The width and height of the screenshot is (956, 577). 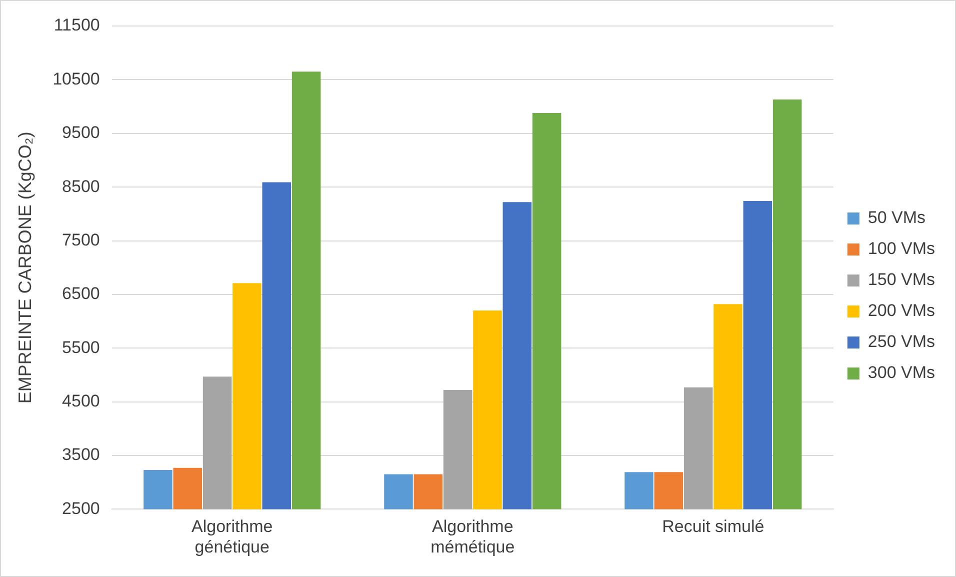 I want to click on y-tick-label: 2500, so click(x=81, y=508).